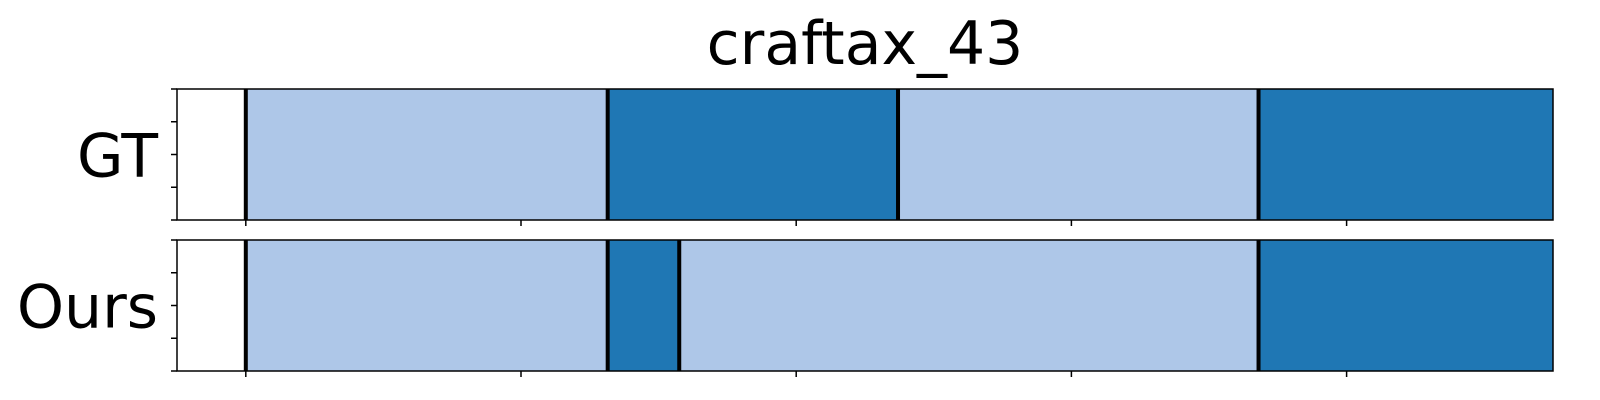 This screenshot has height=400, width=1600. Describe the element at coordinates (117, 157) in the screenshot. I see `row-label-gt: GT` at that location.